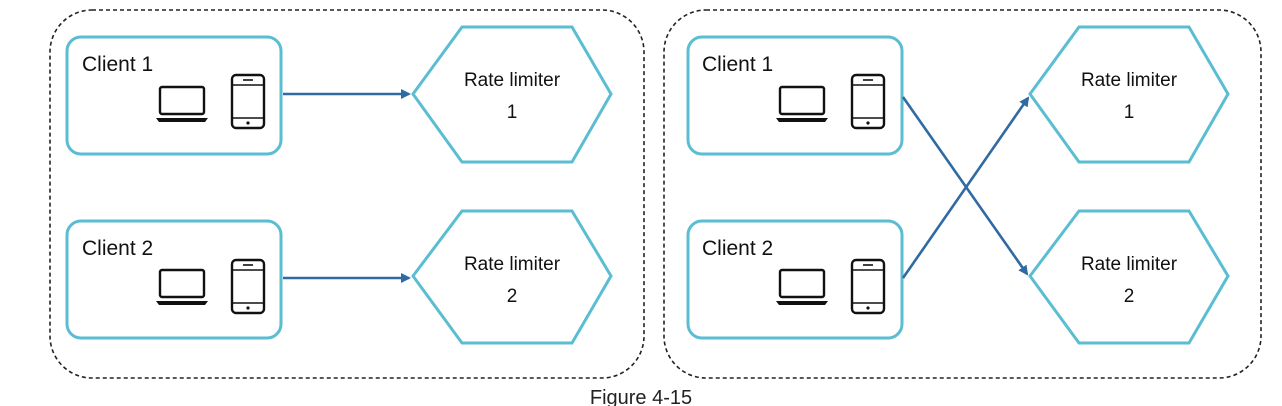 This screenshot has width=1282, height=406. Describe the element at coordinates (641, 396) in the screenshot. I see `figure-caption: Figure 4-15` at that location.